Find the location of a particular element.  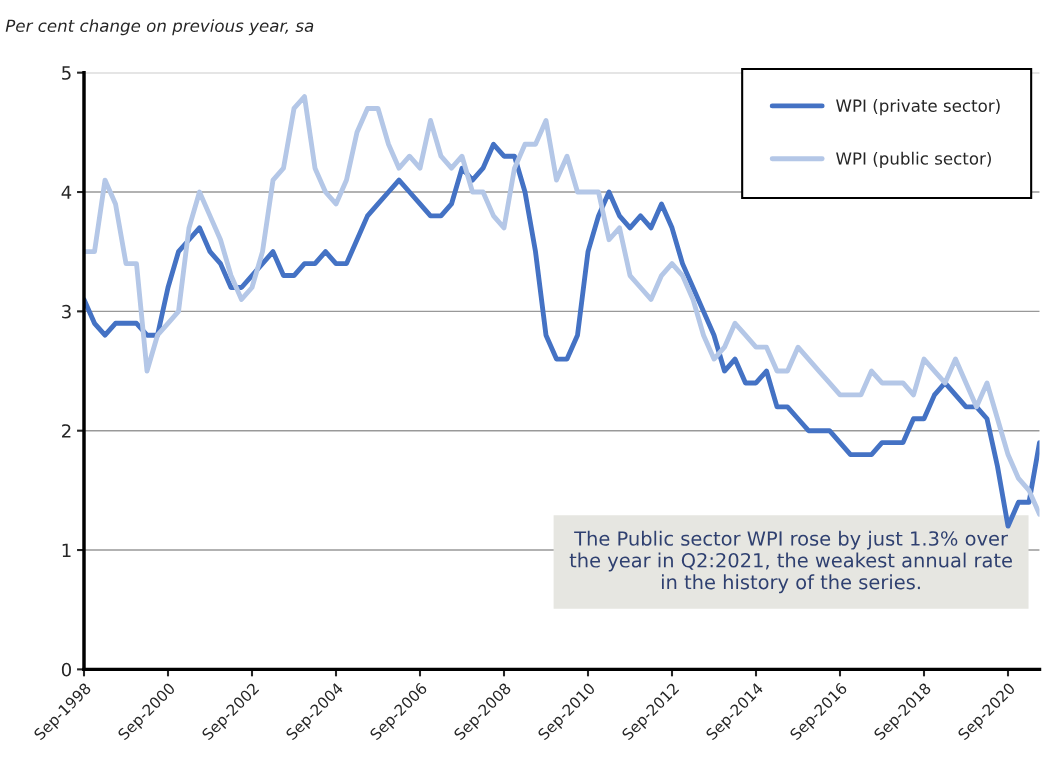

y-tick-label: 5 is located at coordinates (66, 73).